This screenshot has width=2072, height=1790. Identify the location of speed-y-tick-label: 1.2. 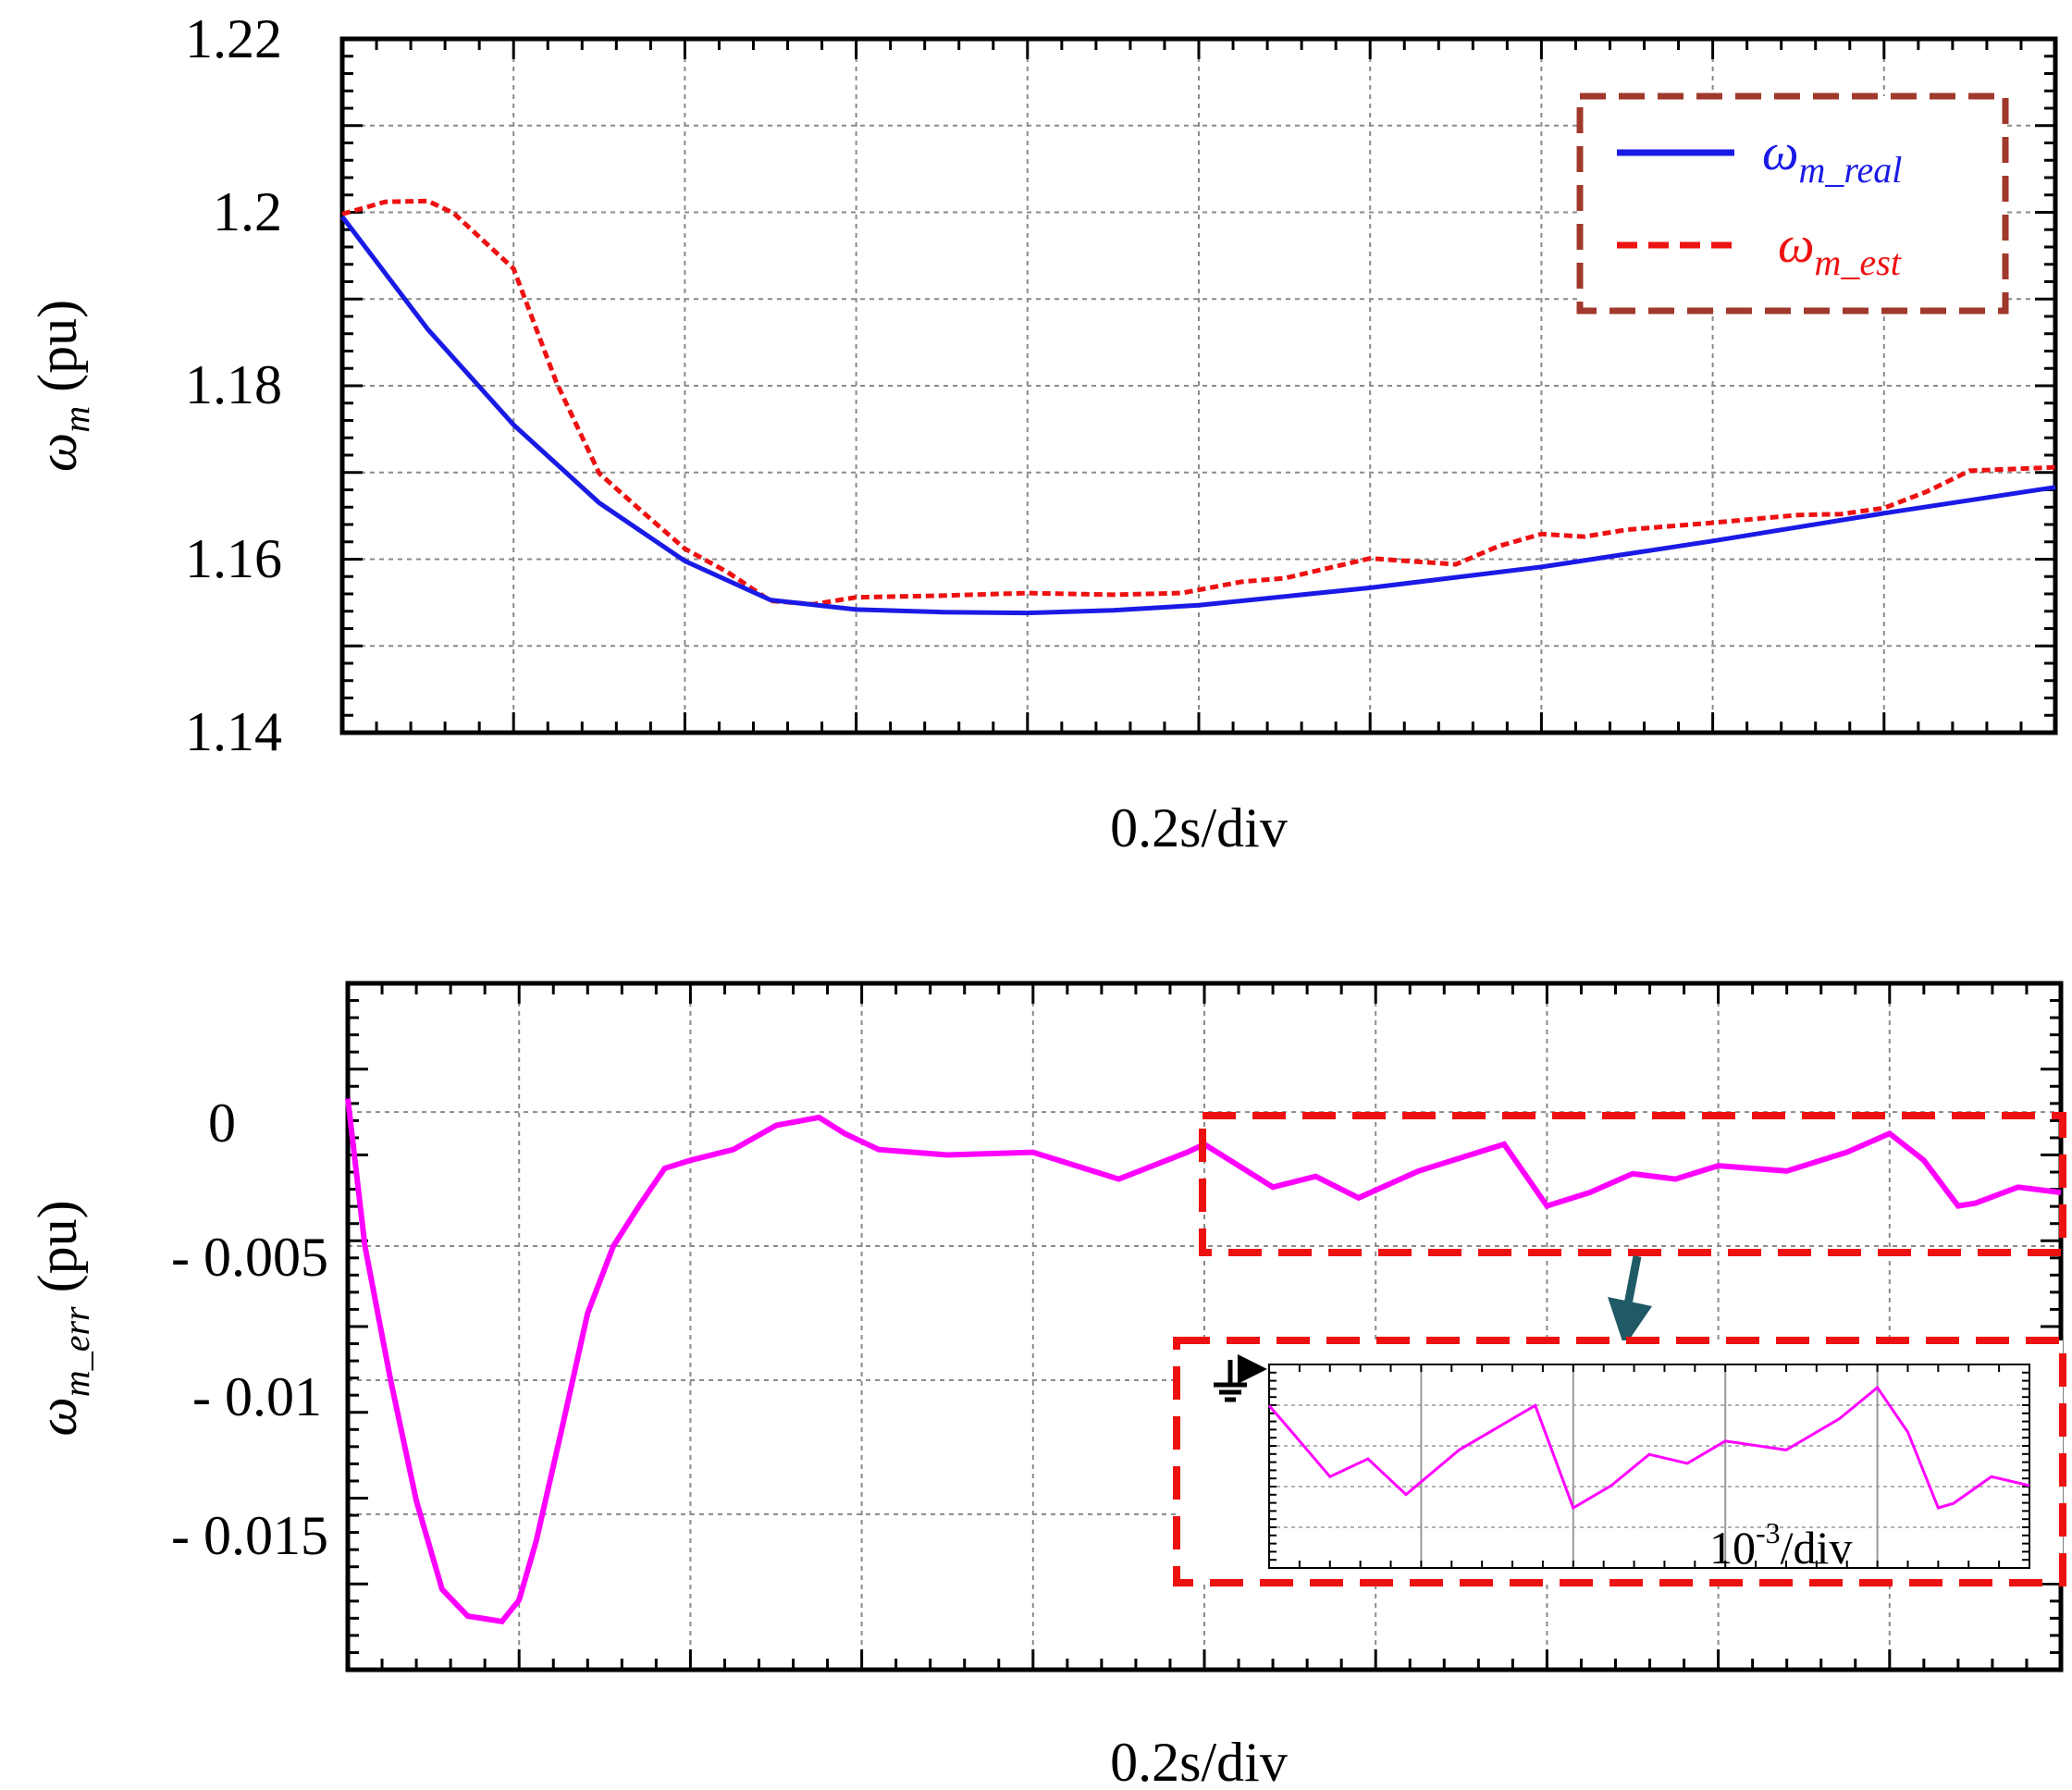
(248, 212).